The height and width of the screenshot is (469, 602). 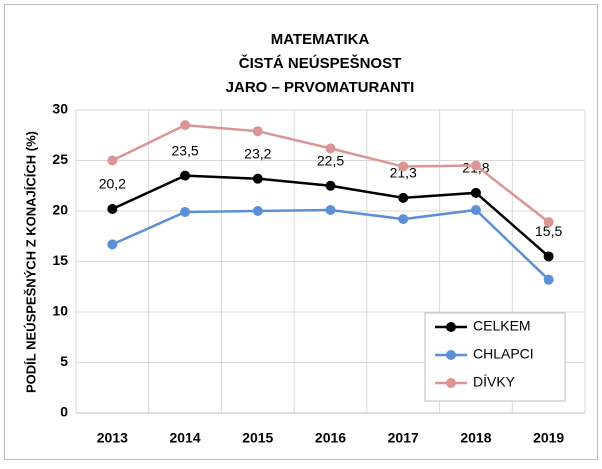 What do you see at coordinates (494, 382) in the screenshot?
I see `legend-label: DÍVKY` at bounding box center [494, 382].